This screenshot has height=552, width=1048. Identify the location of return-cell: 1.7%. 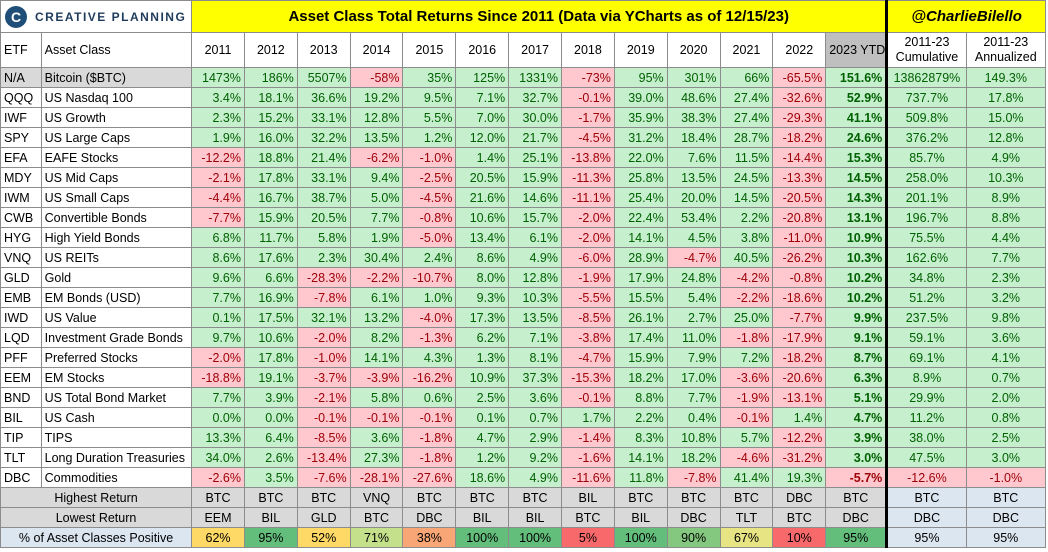
(588, 417).